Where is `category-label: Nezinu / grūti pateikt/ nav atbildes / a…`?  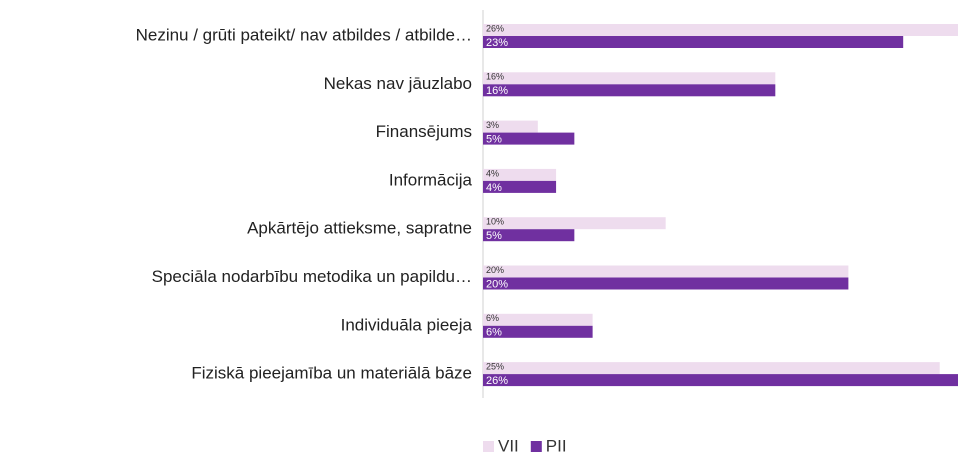
category-label: Nezinu / grūti pateikt/ nav atbildes / a… is located at coordinates (304, 34).